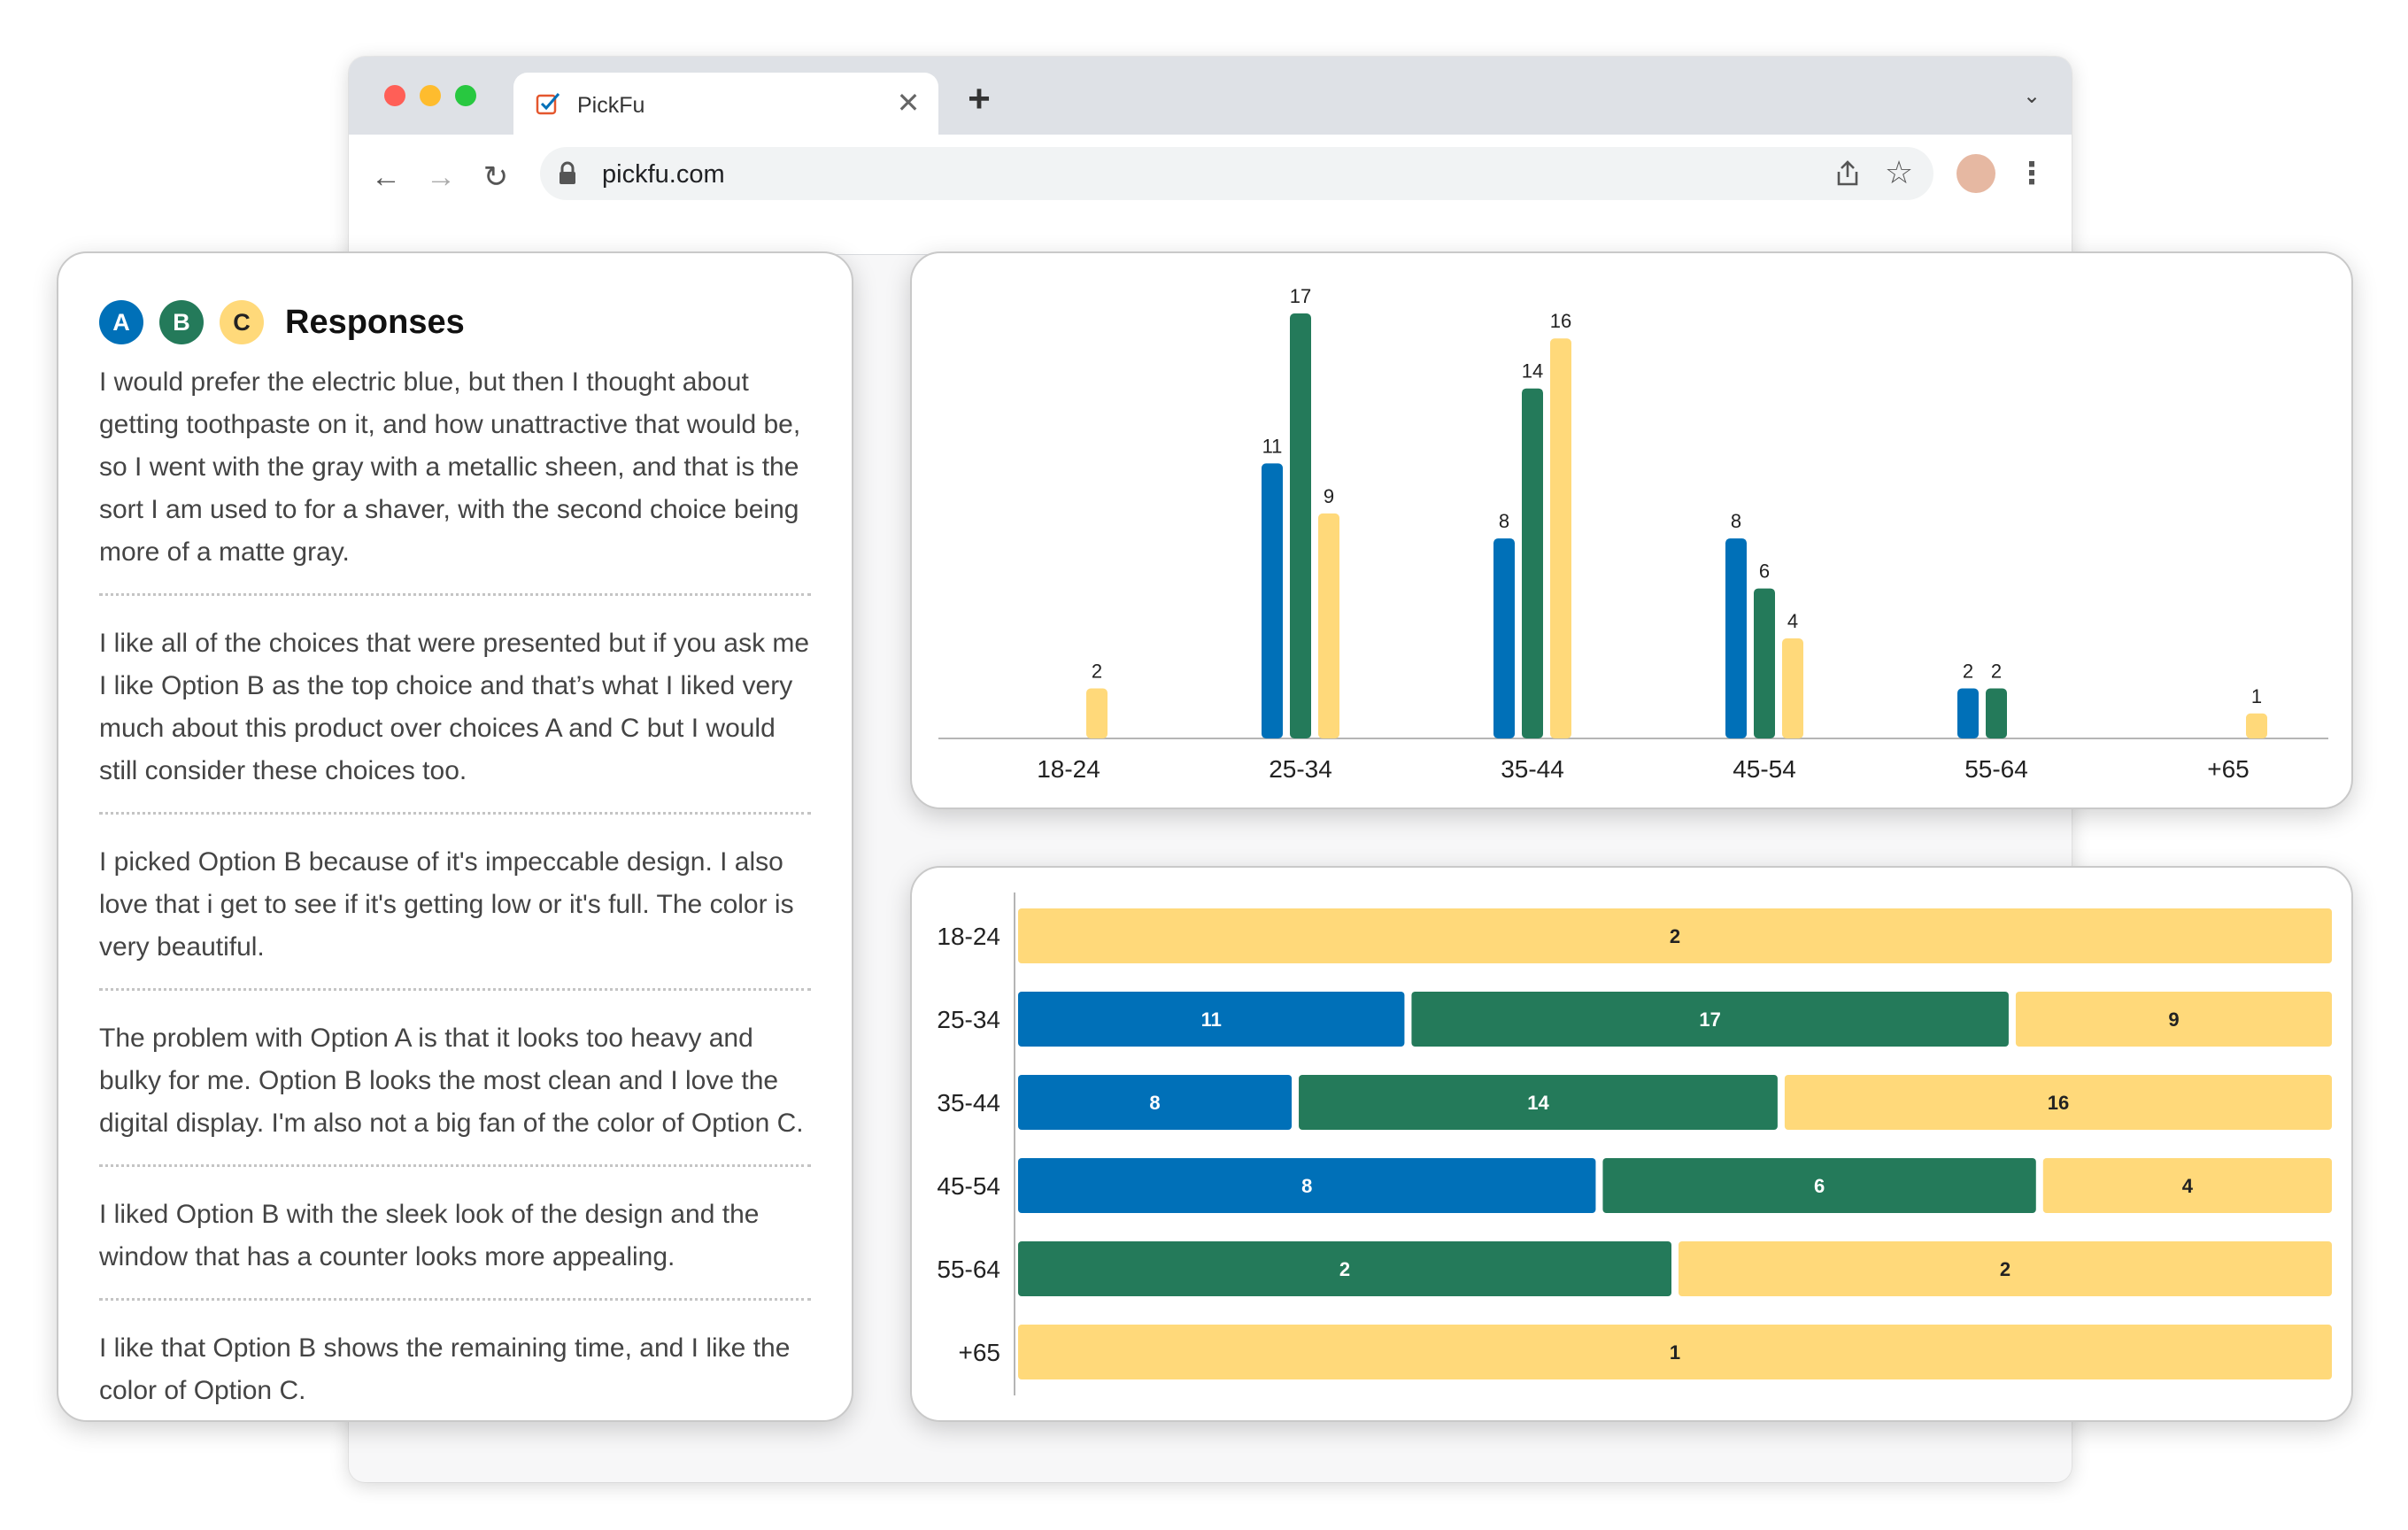 The image size is (2408, 1530). I want to click on browser-toolbar: ← → ↻ pickfu.com ☆ ⋮, so click(1210, 195).